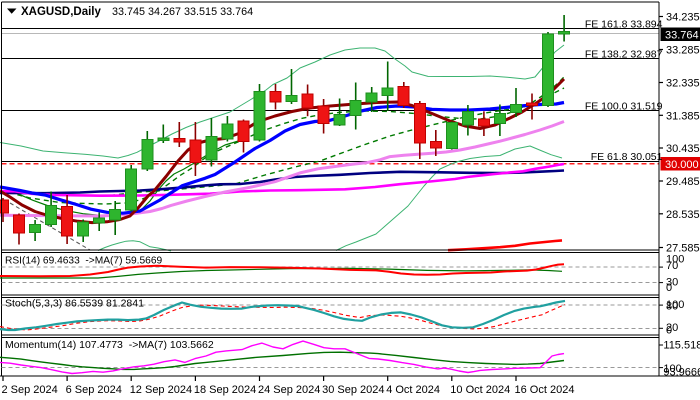 This screenshot has height=400, width=700. Describe the element at coordinates (353, 390) in the screenshot. I see `svg-text: 30 Sep 2024` at that location.